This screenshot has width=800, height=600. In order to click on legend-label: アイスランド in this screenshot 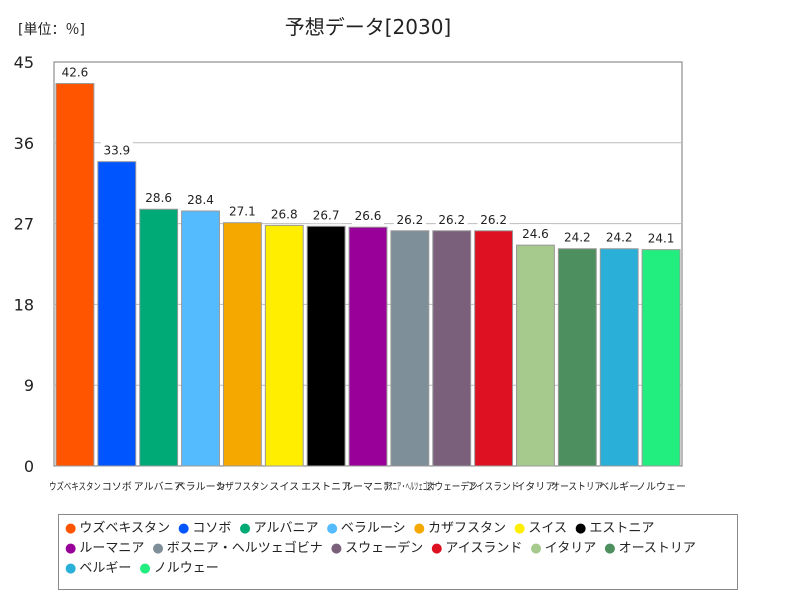, I will do `click(484, 548)`.